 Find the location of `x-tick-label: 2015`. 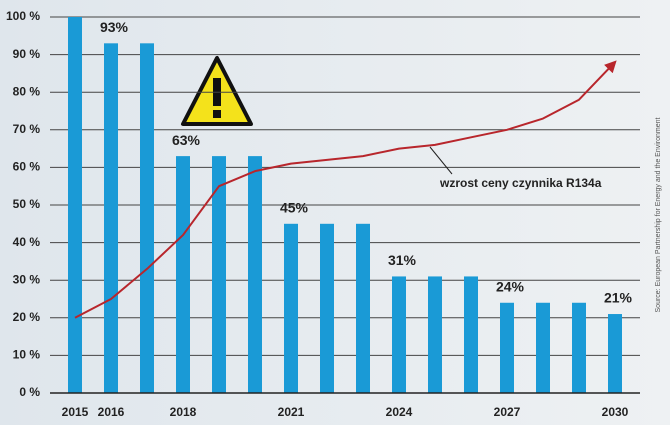

x-tick-label: 2015 is located at coordinates (75, 412).